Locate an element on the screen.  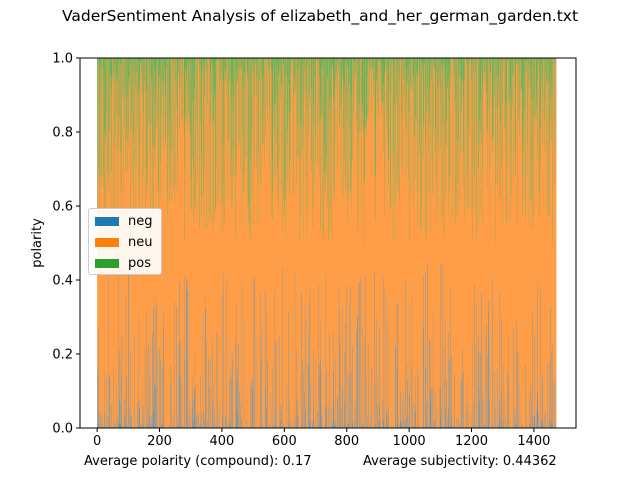
x-tick-label: 1400 is located at coordinates (533, 441).